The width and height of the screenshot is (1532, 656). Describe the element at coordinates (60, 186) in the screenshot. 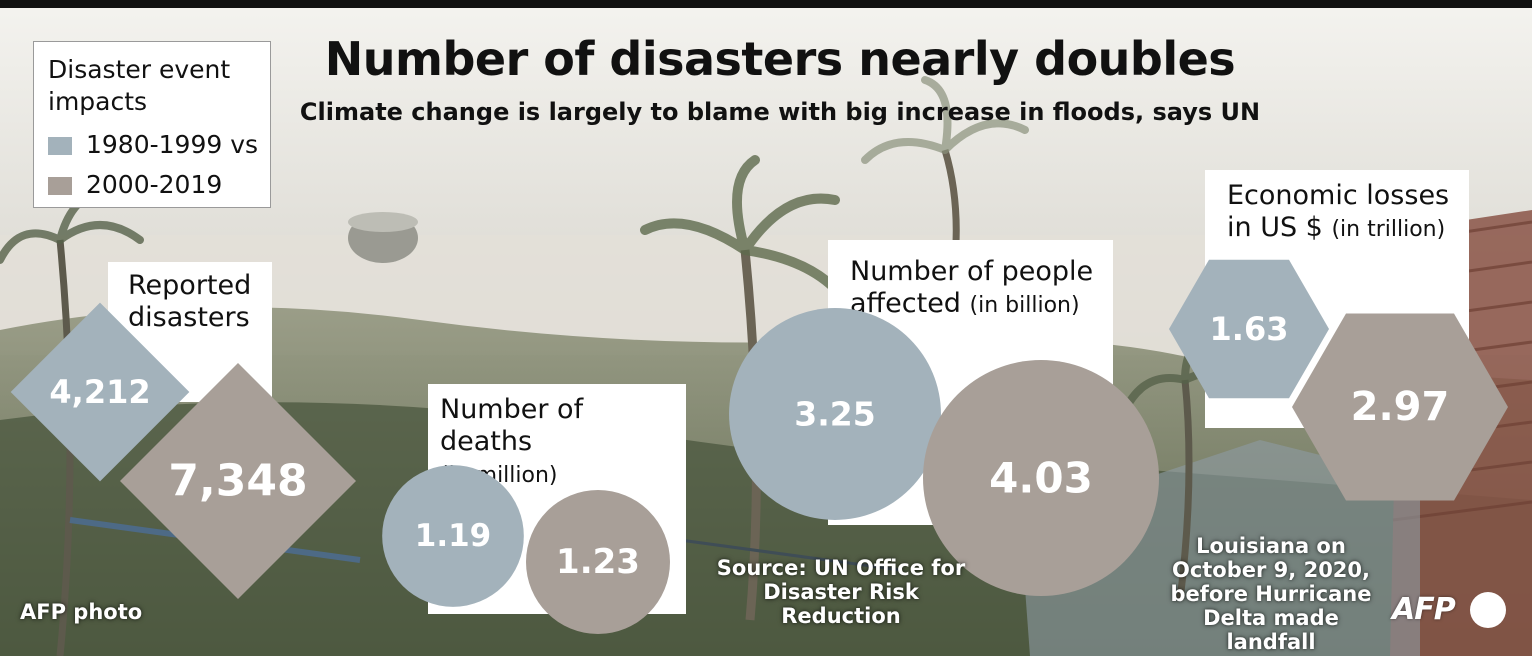

I see `legend-swatch-2000-2019` at that location.